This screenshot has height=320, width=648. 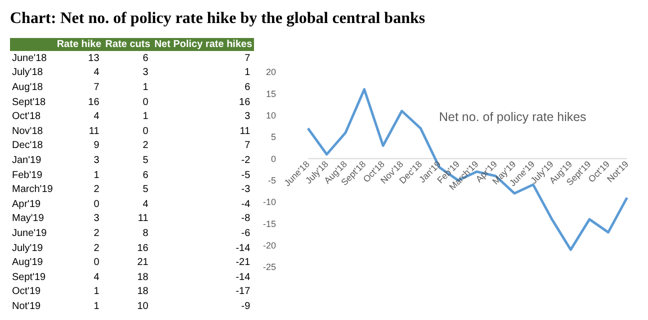 What do you see at coordinates (29, 277) in the screenshot?
I see `category-label: Sept'19` at bounding box center [29, 277].